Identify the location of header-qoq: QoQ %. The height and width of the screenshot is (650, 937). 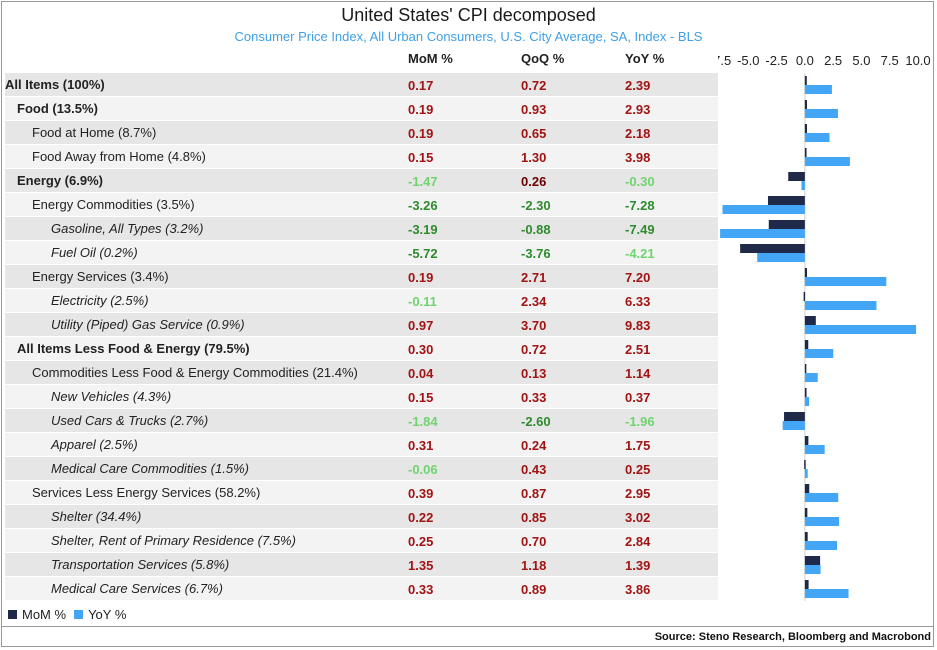
(543, 58).